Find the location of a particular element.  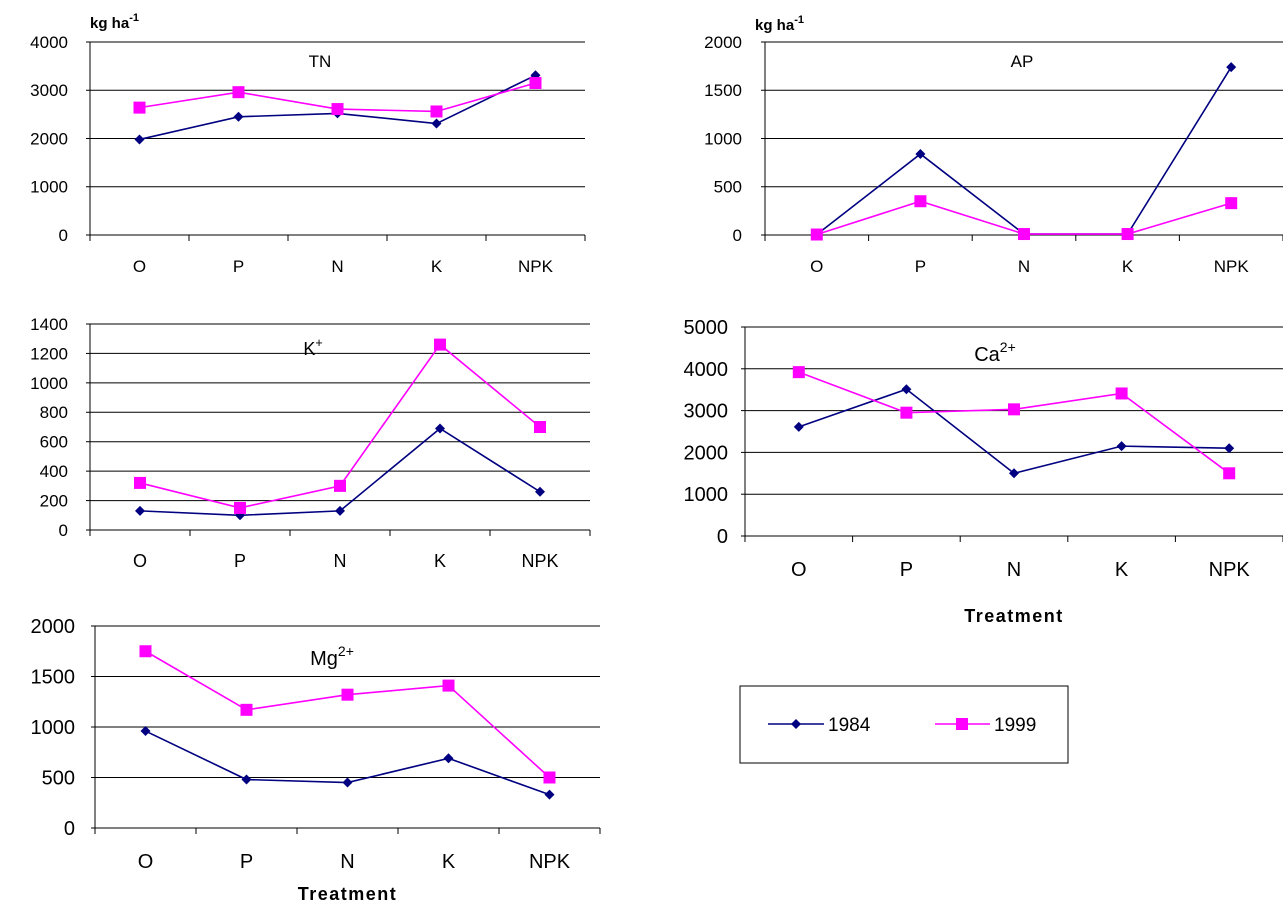

legend-marker-1984 is located at coordinates (796, 724).